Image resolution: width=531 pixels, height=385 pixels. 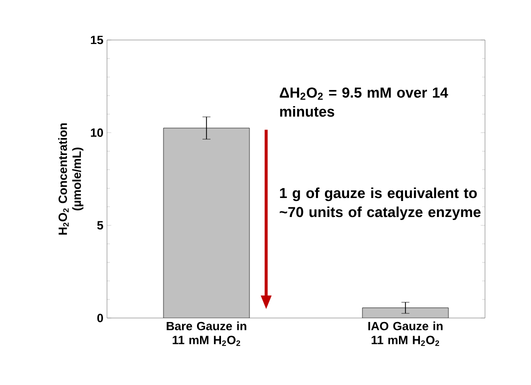 I want to click on x-tick-label: IAO Gauze in 11 mM H$_{2}$O$_{2}$, so click(x=405, y=334).